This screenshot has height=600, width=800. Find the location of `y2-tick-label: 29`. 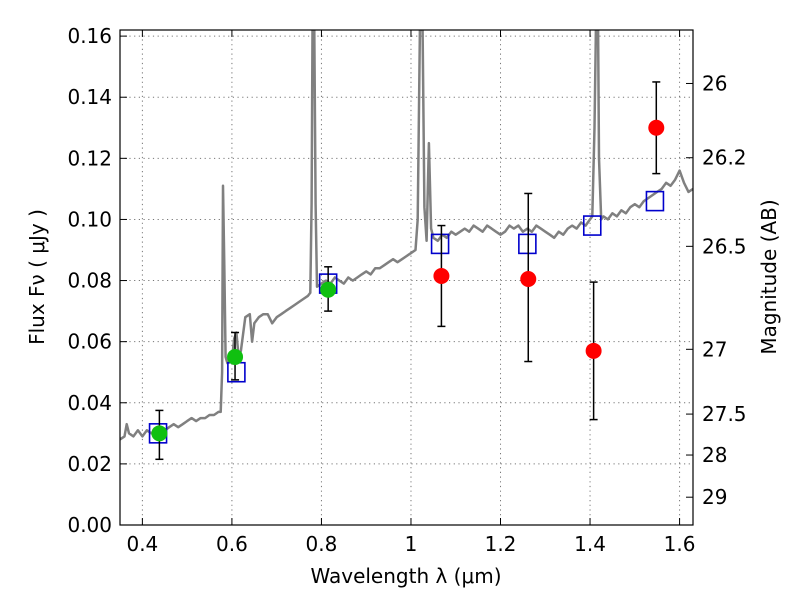

y2-tick-label: 29 is located at coordinates (714, 497).